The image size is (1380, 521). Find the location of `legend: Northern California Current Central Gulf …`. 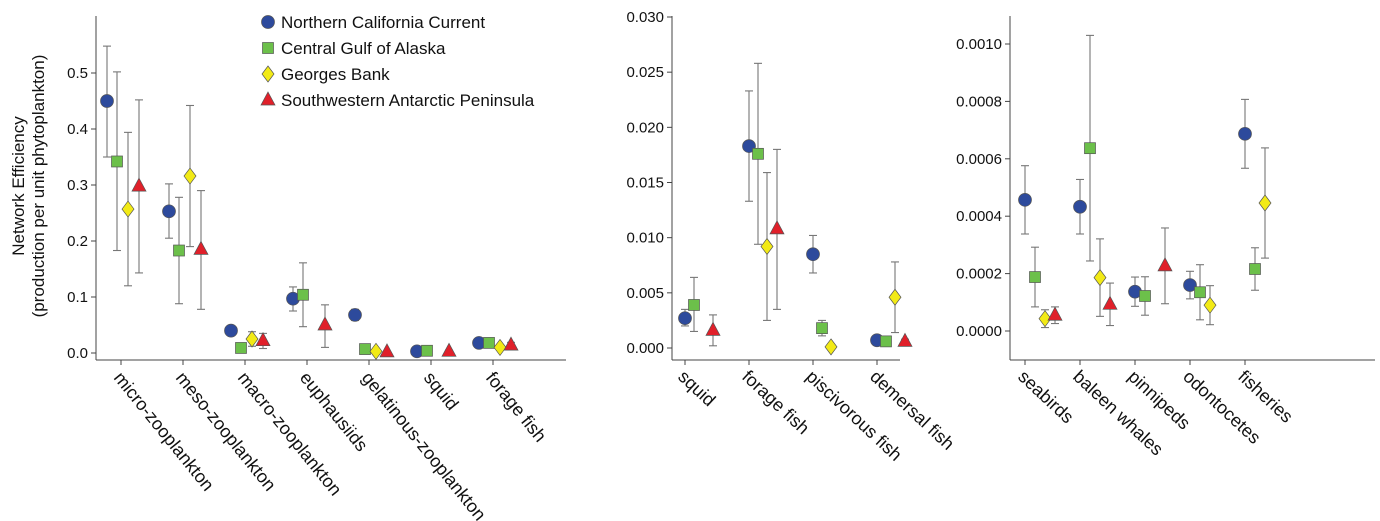

legend: Northern California Current Central Gulf … is located at coordinates (397, 61).